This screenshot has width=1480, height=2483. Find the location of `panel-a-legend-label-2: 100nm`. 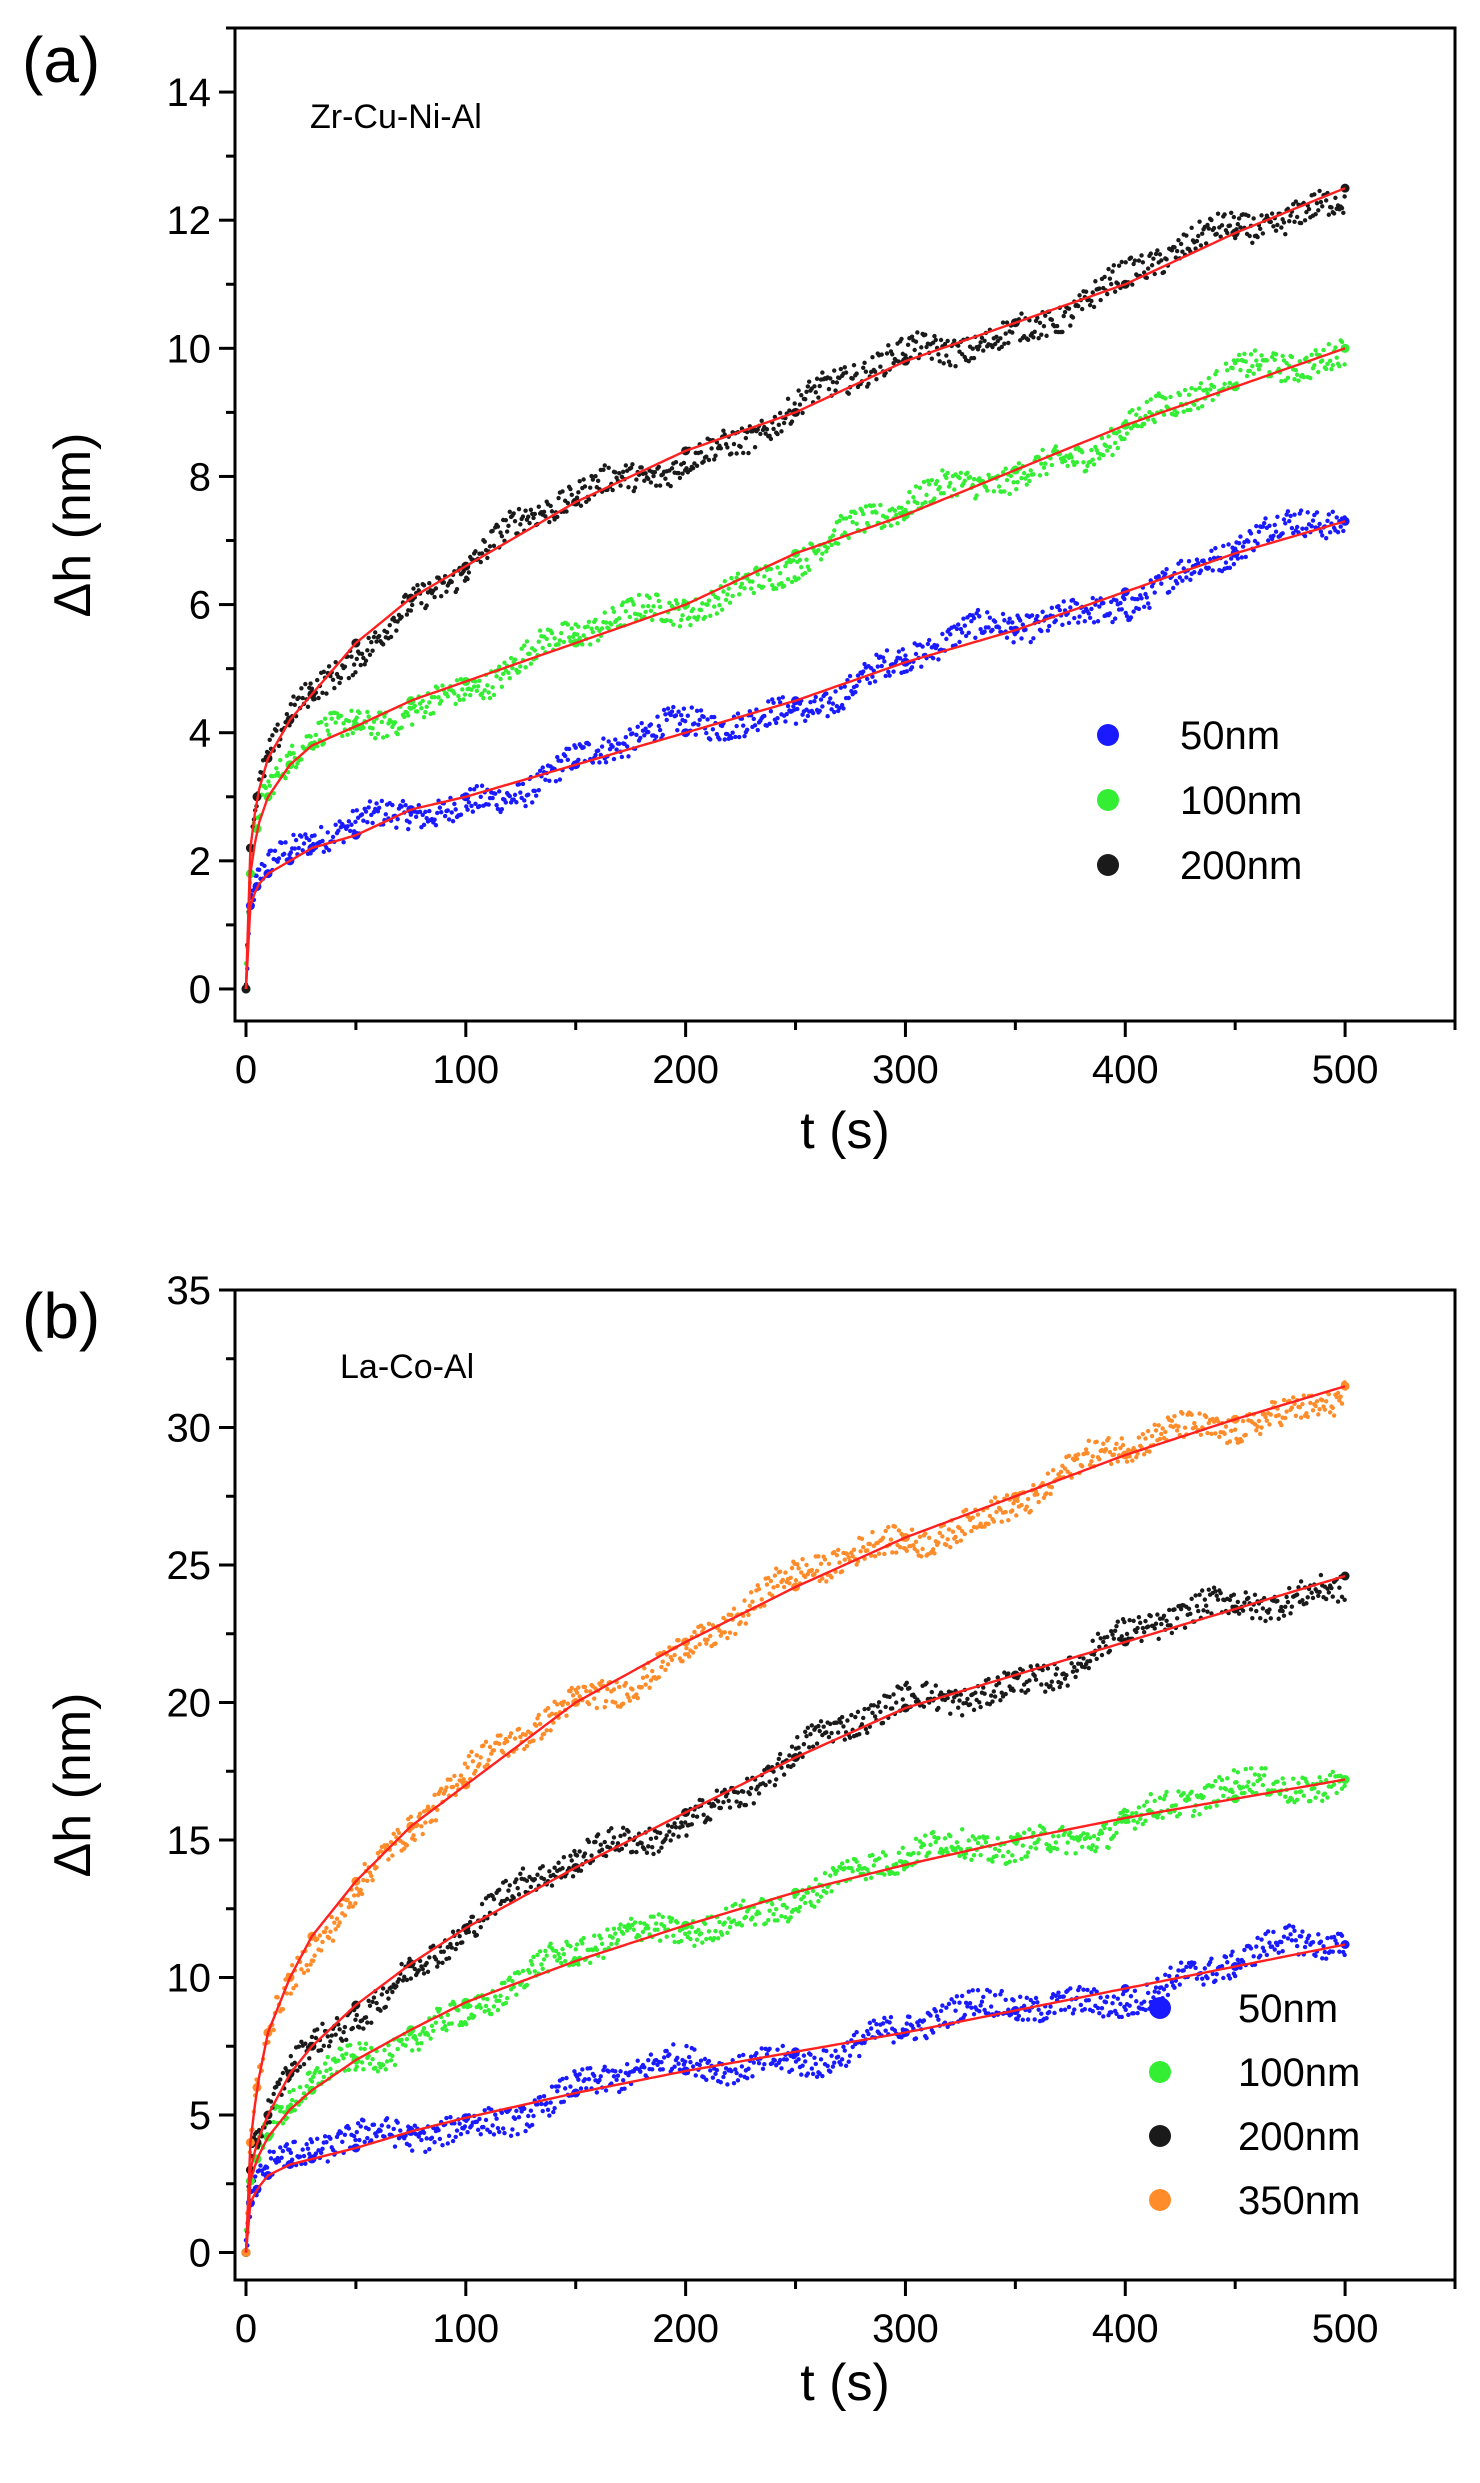

panel-a-legend-label-2: 100nm is located at coordinates (1241, 801).